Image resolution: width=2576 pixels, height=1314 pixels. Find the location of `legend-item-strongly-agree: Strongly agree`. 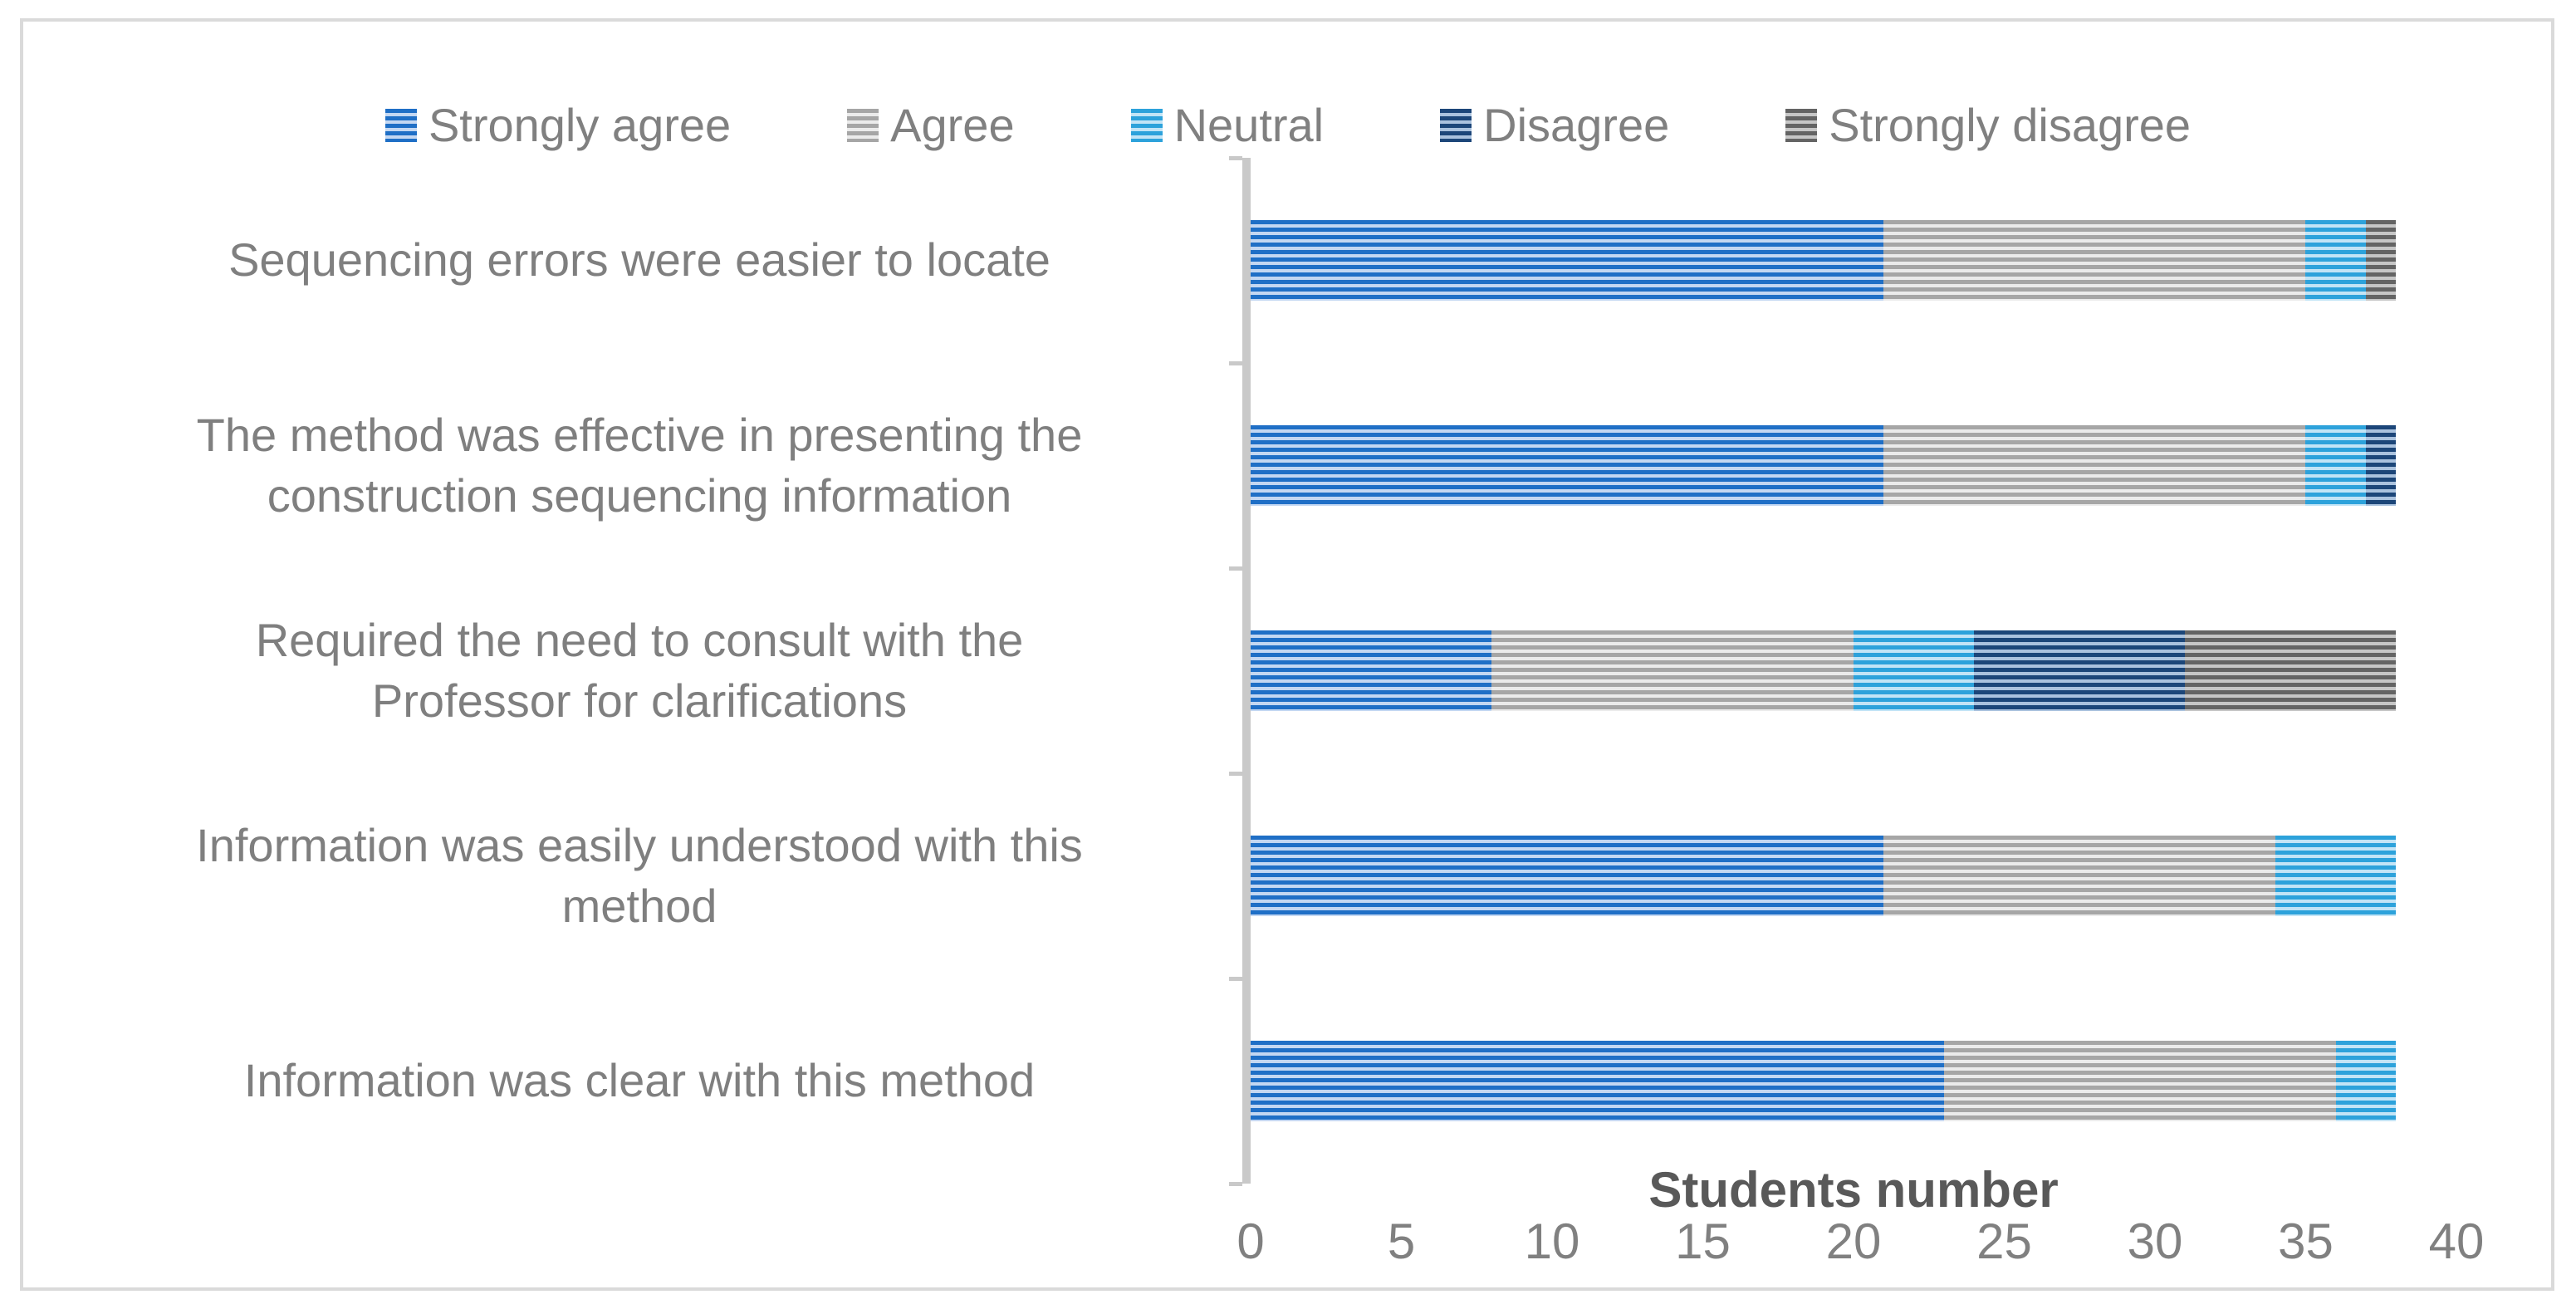

legend-item-strongly-agree: Strongly agree is located at coordinates (558, 125).